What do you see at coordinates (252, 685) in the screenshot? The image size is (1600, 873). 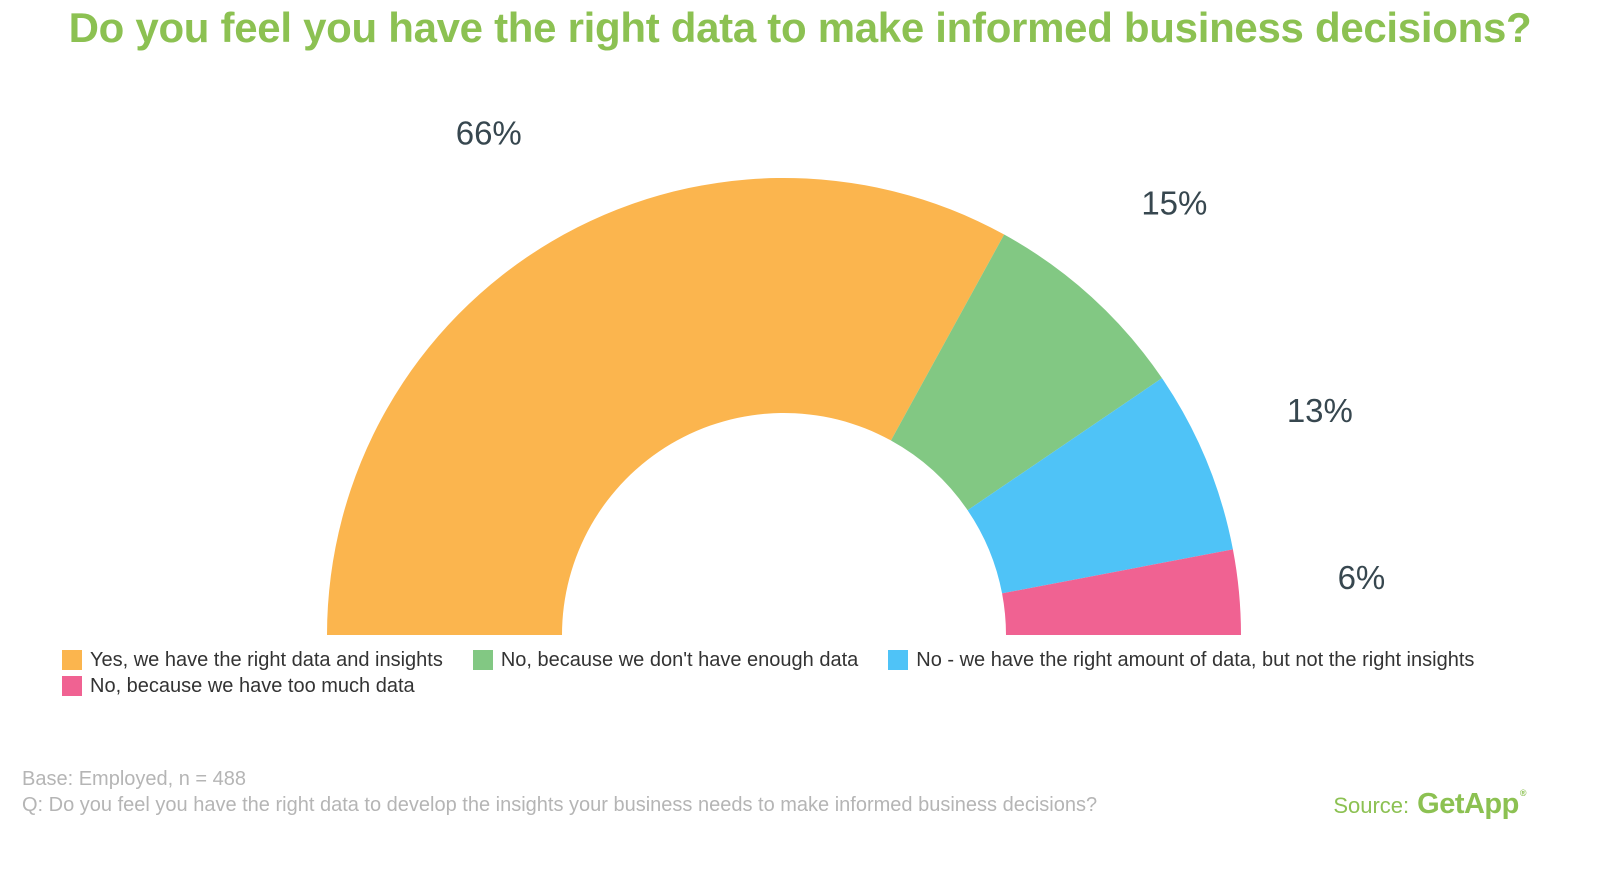 I see `legend-label-4: No, because we have too much data` at bounding box center [252, 685].